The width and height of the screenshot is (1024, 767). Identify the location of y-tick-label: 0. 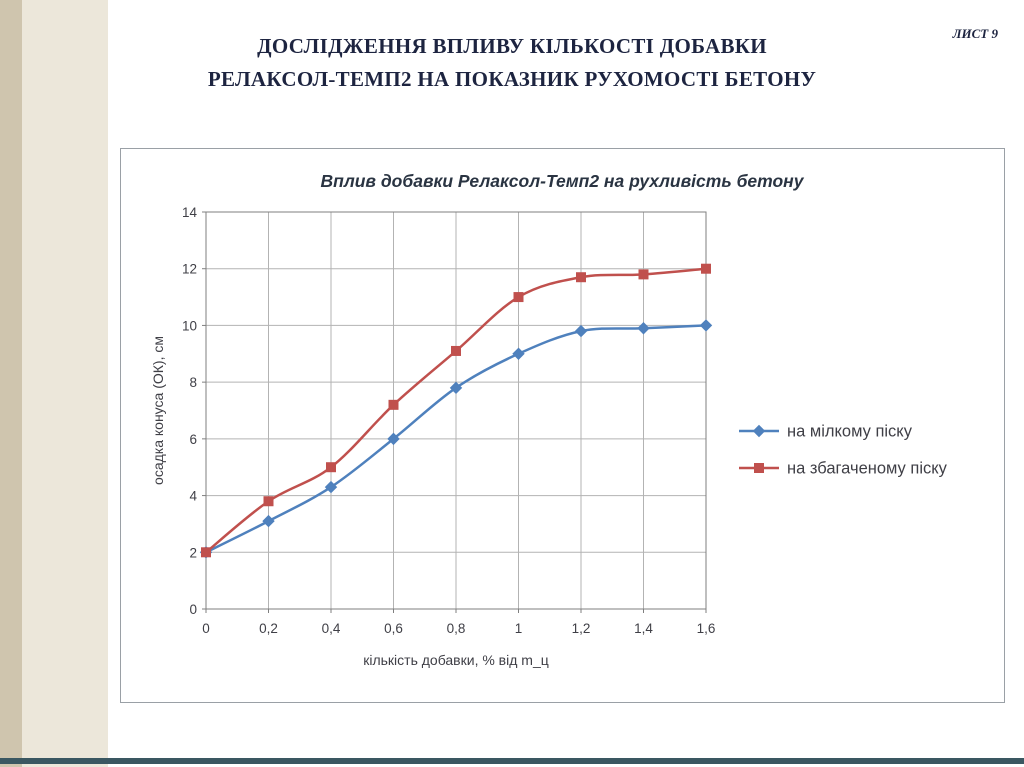
(193, 609).